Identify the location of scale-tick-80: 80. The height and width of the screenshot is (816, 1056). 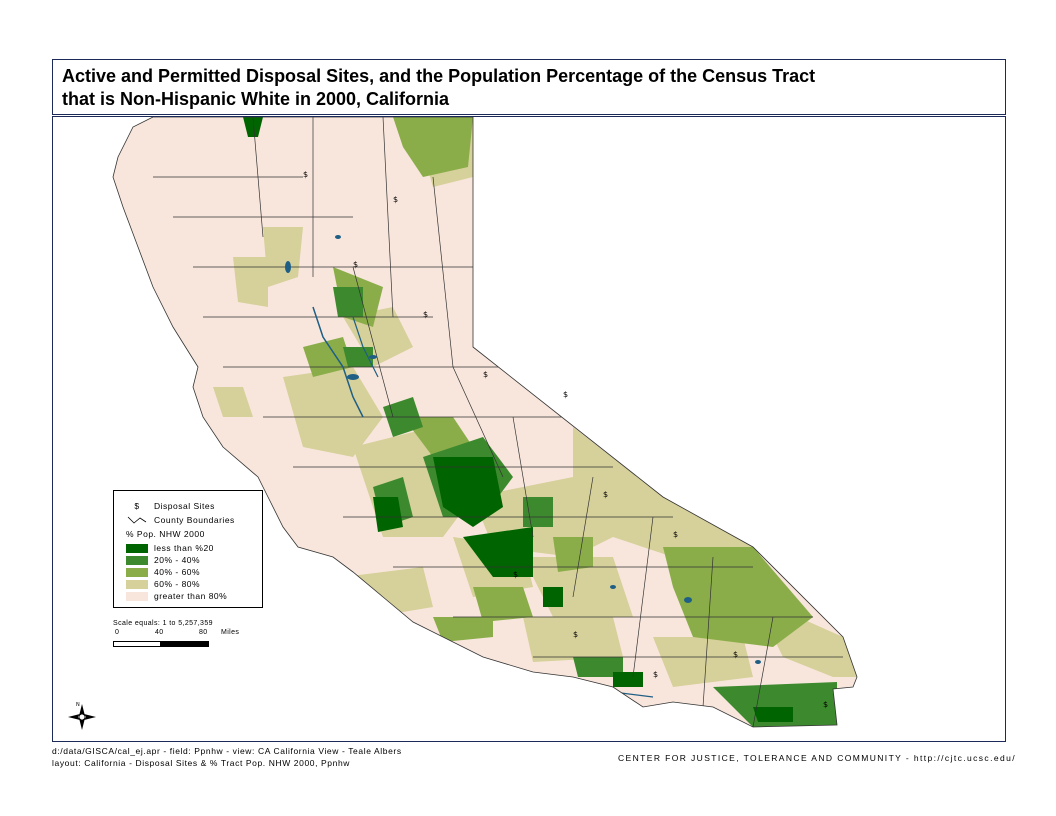
(203, 632).